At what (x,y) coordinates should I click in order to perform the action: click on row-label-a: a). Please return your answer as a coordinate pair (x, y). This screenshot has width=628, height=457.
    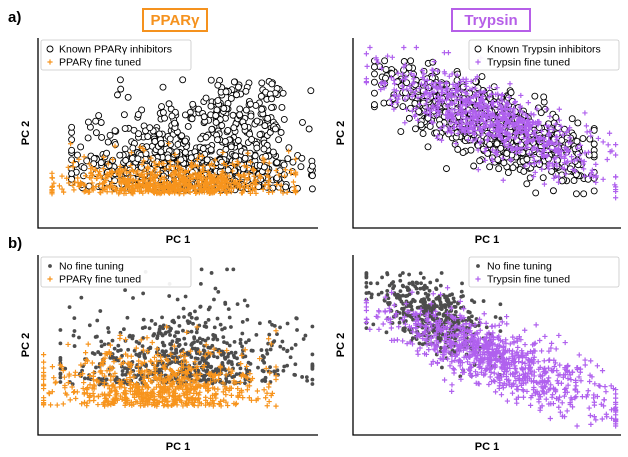
    Looking at the image, I should click on (14, 17).